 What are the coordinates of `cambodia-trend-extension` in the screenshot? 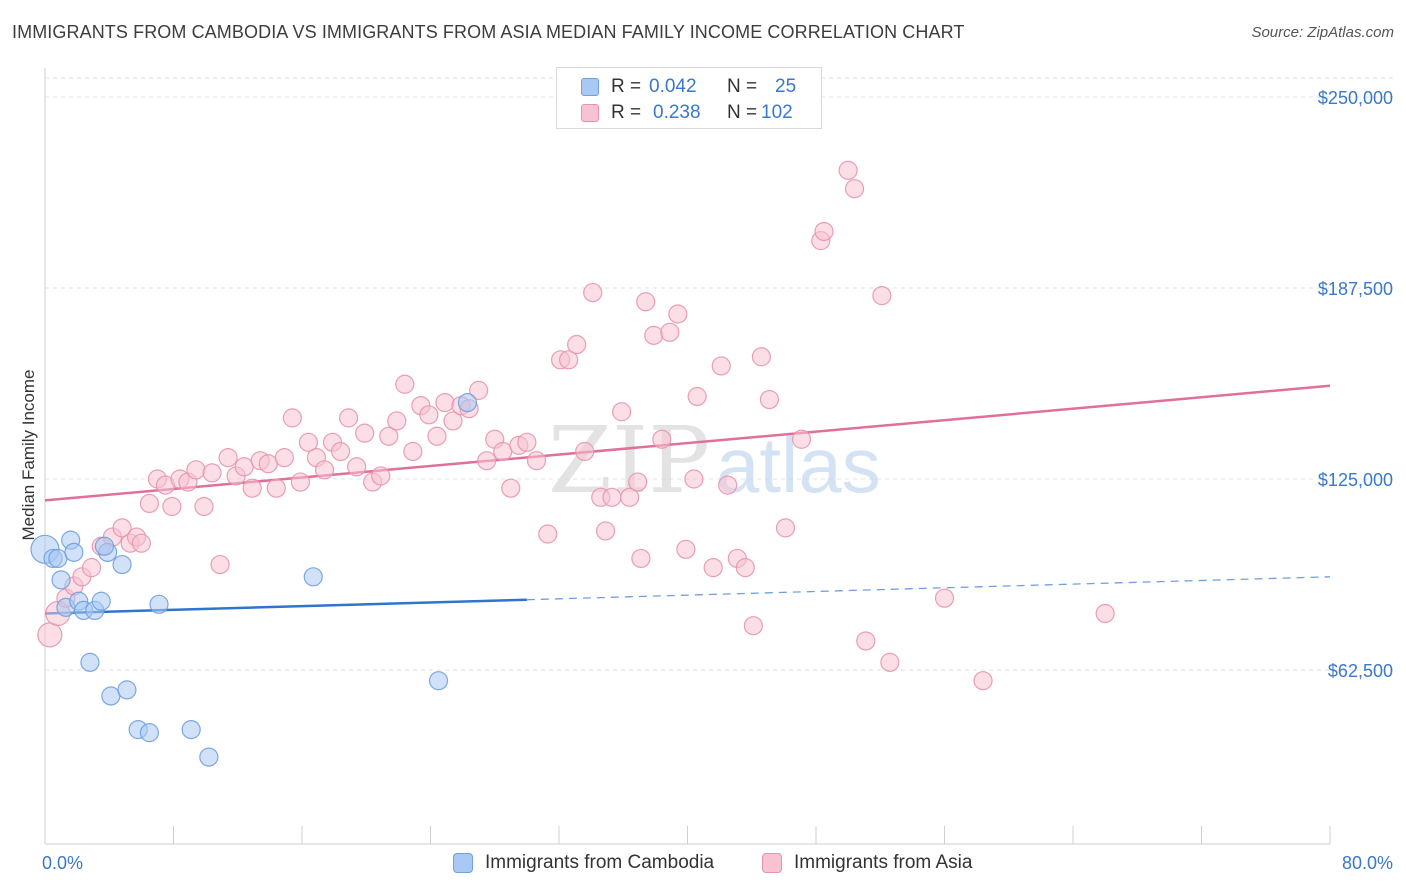 It's located at (928, 588).